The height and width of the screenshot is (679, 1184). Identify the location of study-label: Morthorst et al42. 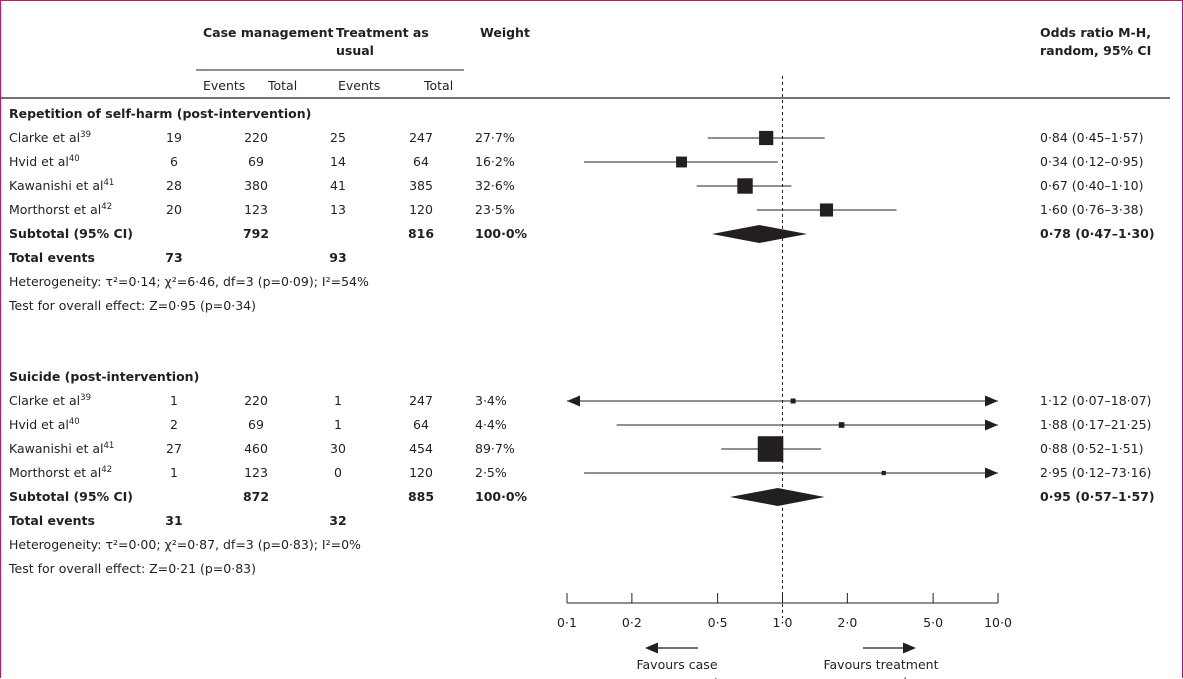
(60, 209).